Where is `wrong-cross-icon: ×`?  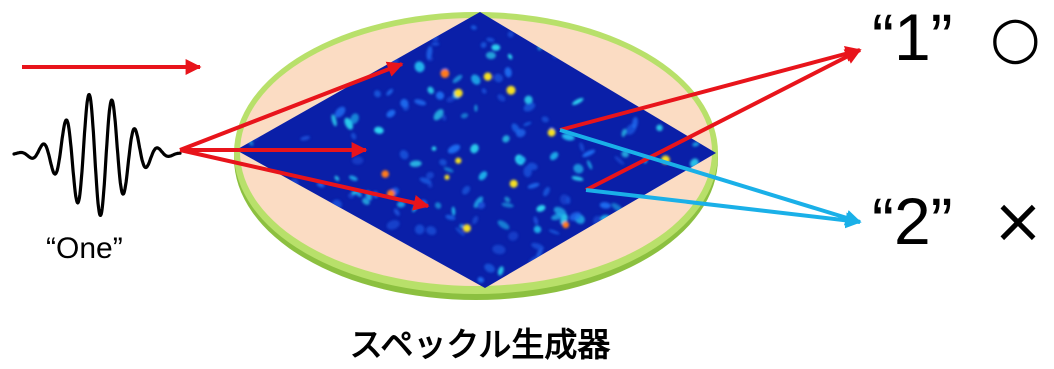 wrong-cross-icon: × is located at coordinates (1018, 220).